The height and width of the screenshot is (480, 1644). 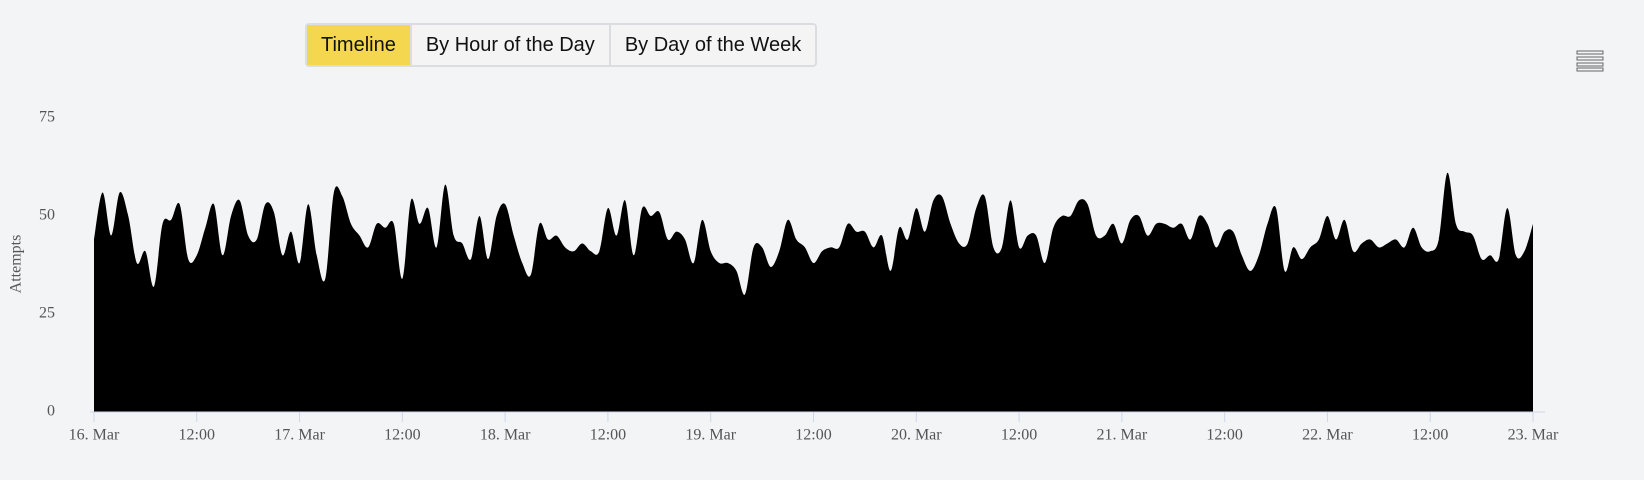 What do you see at coordinates (1122, 435) in the screenshot?
I see `x-tick-label: 21. Mar` at bounding box center [1122, 435].